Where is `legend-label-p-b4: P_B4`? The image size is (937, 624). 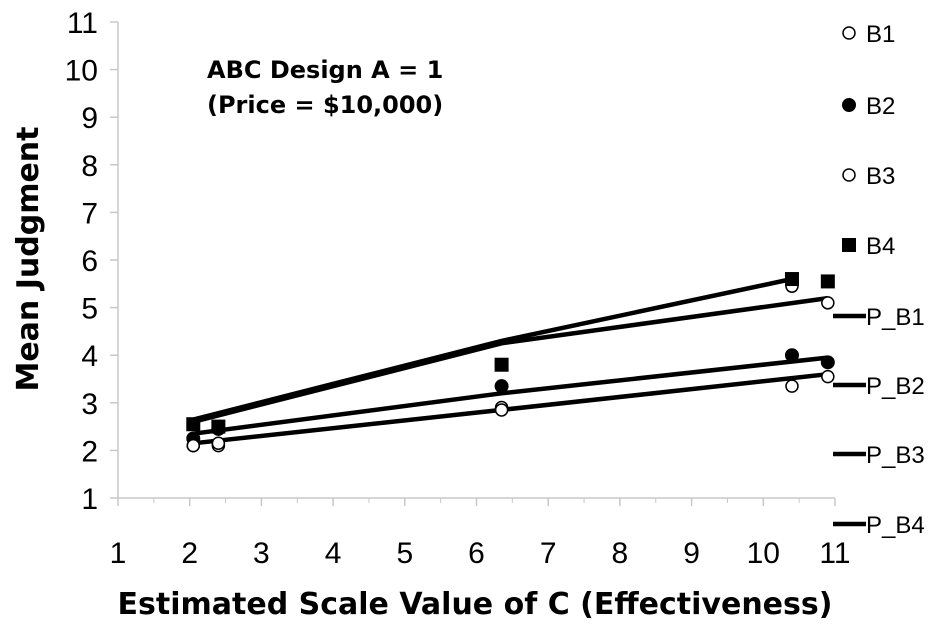 legend-label-p-b4: P_B4 is located at coordinates (895, 525).